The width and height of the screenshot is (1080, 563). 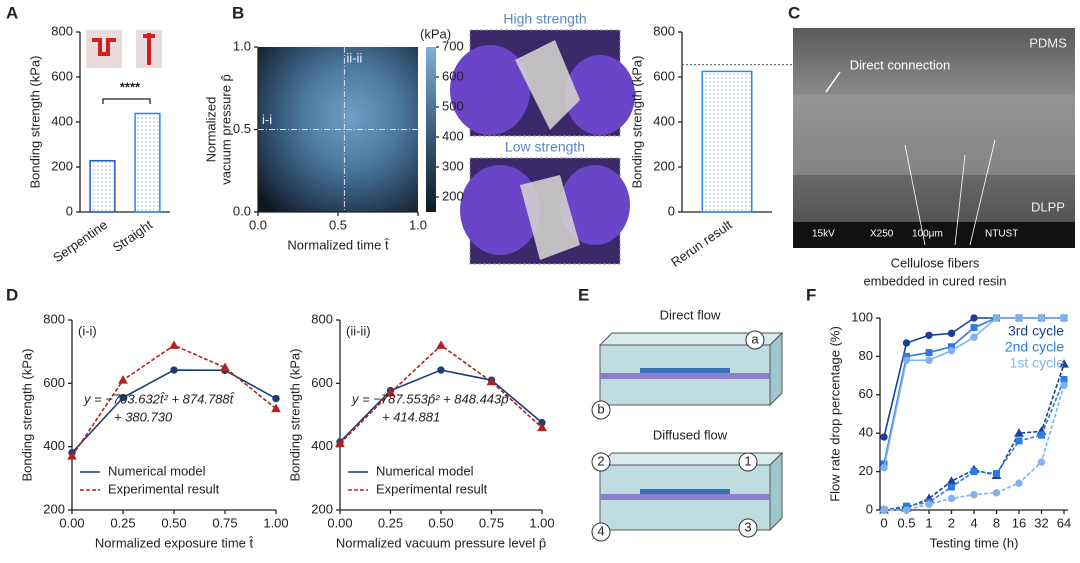 What do you see at coordinates (678, 436) in the screenshot?
I see `ports` at bounding box center [678, 436].